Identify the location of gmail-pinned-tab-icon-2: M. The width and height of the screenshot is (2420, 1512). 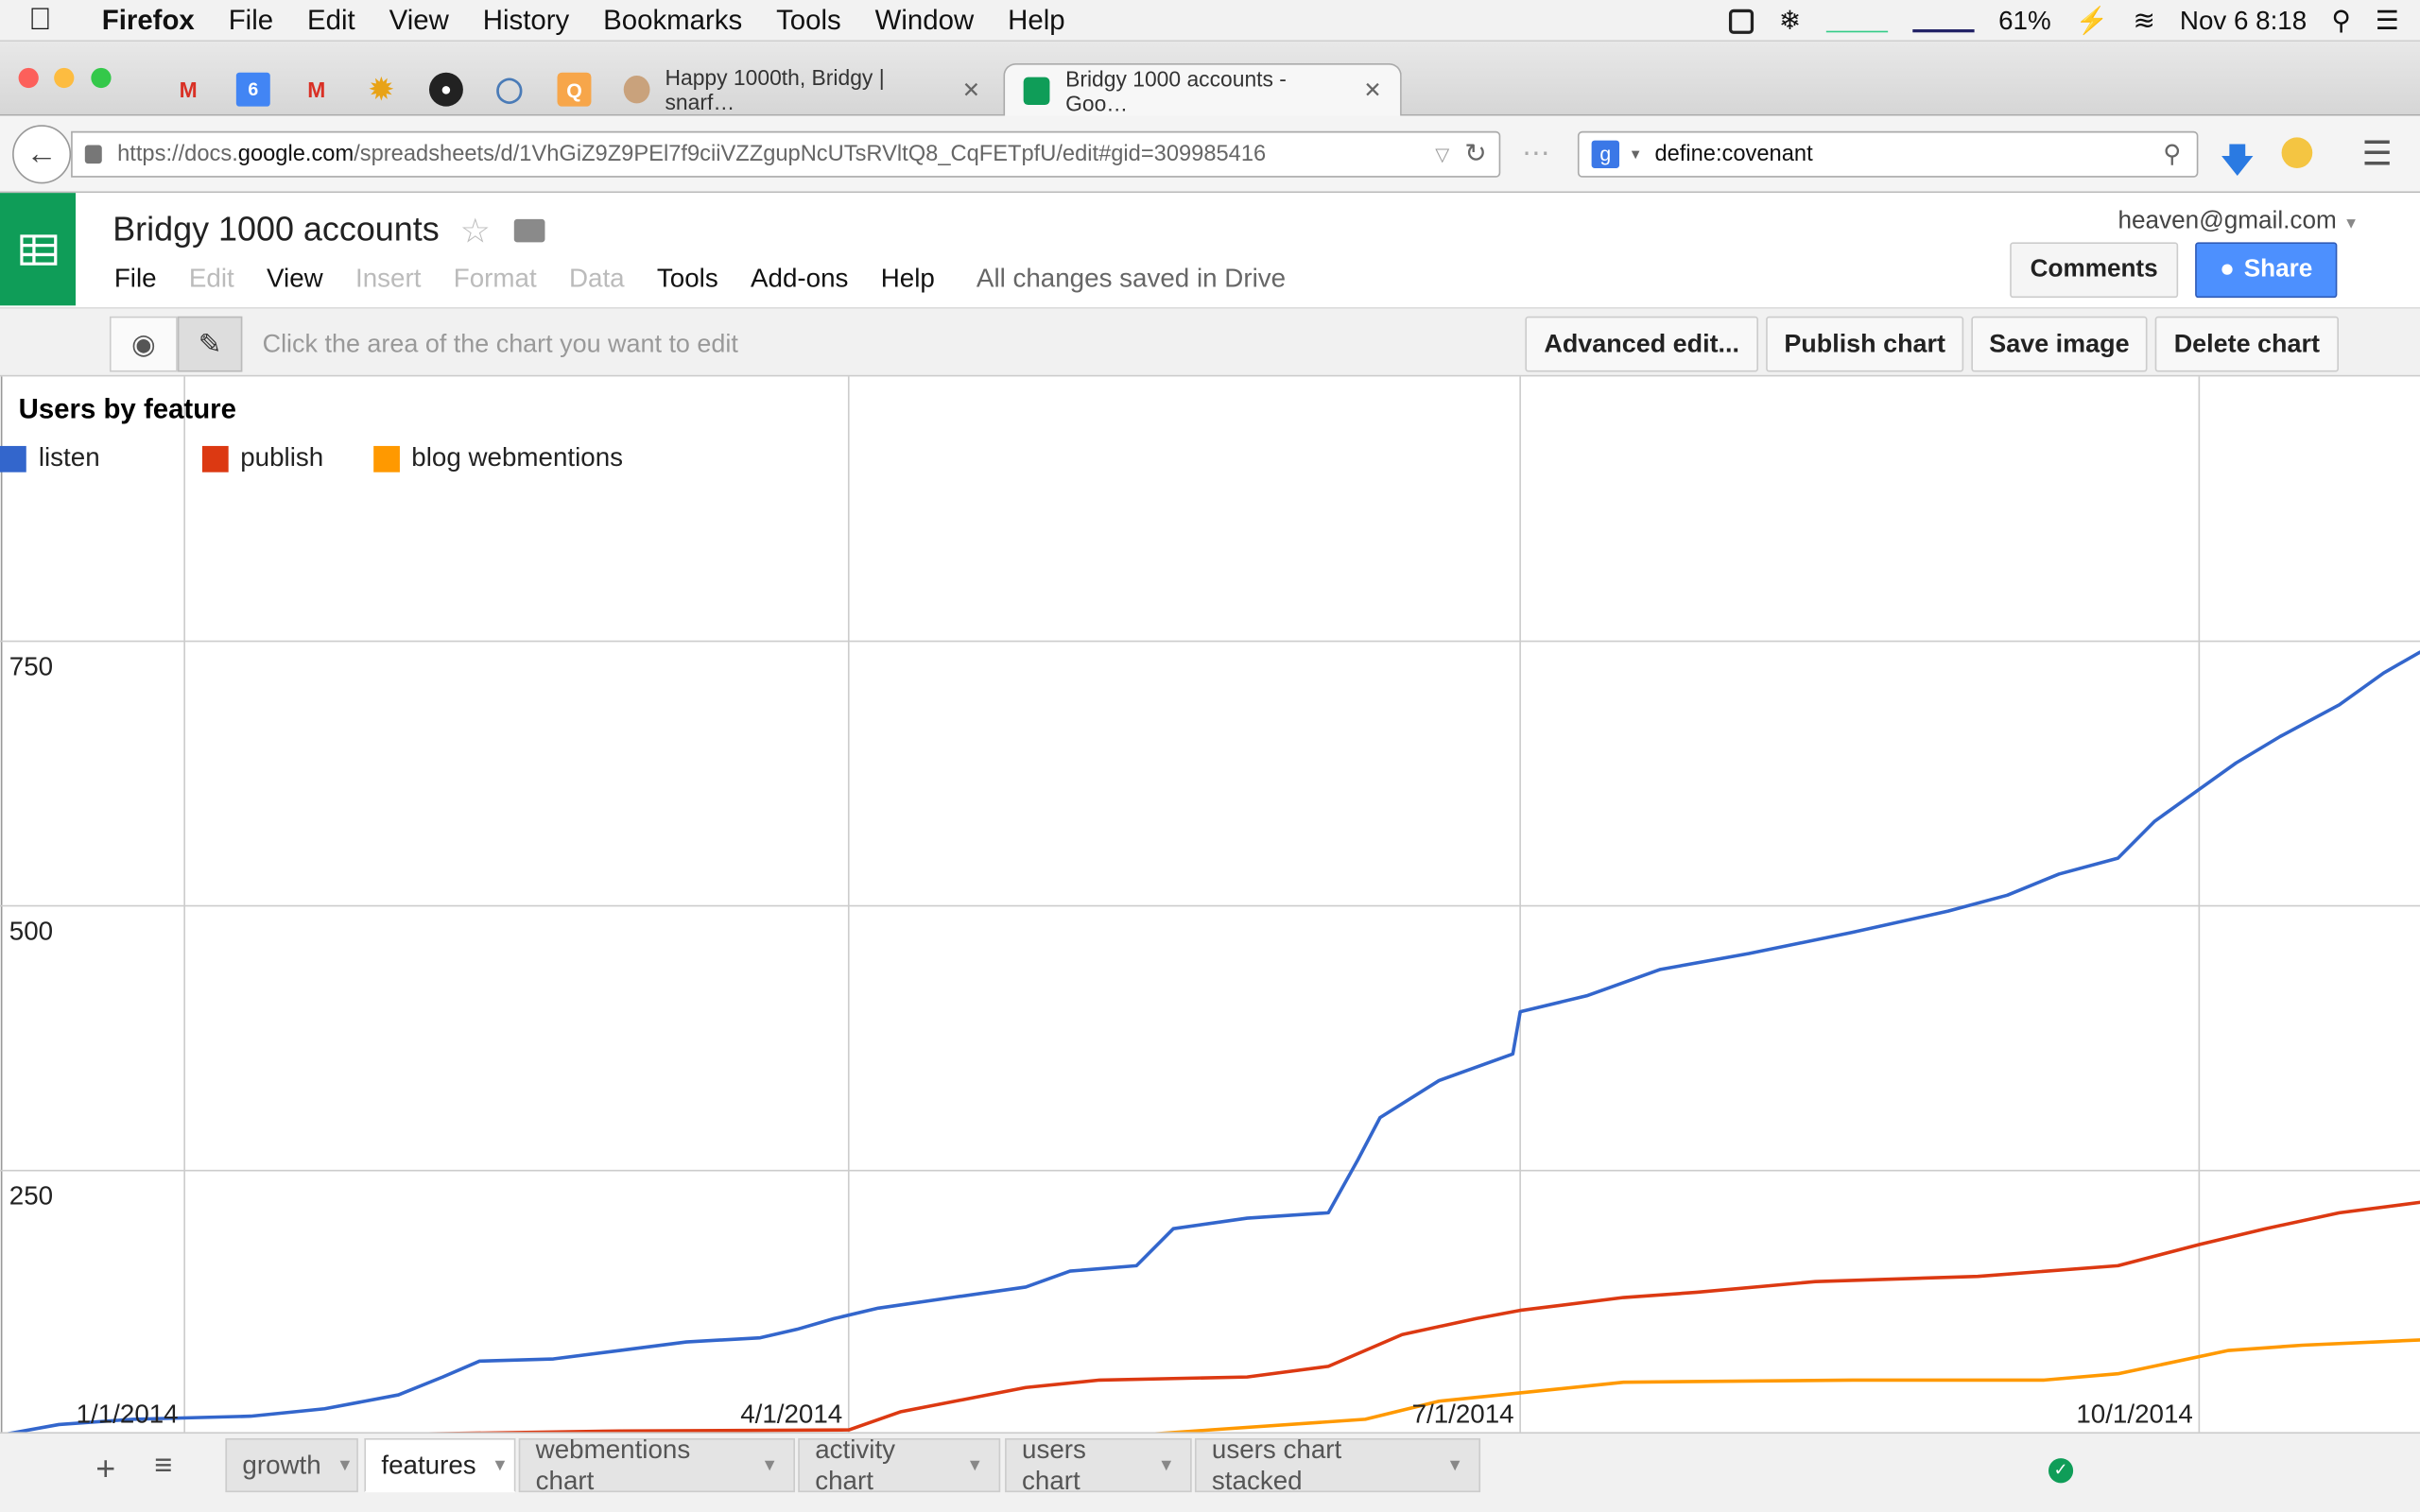
(316, 89).